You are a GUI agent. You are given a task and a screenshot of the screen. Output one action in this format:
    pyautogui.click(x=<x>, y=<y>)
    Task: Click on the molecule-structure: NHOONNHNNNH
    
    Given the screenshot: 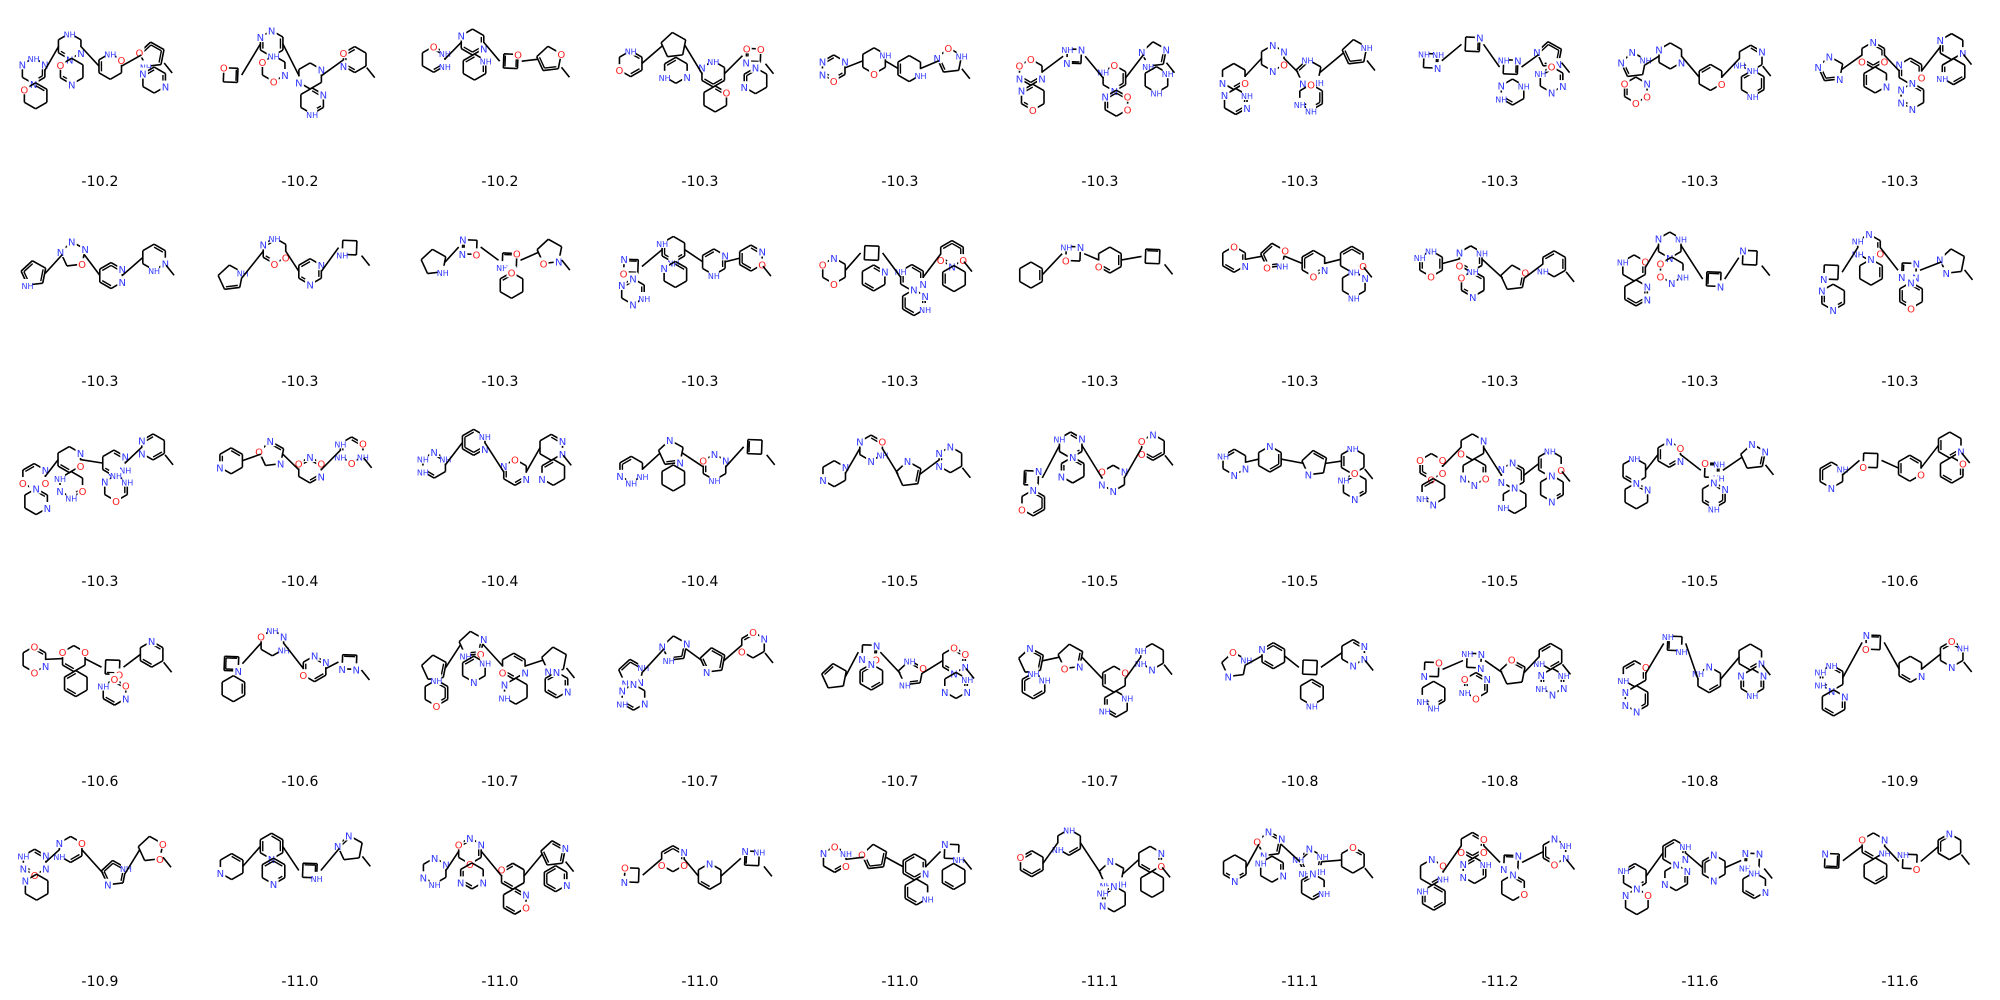 What is the action you would take?
    pyautogui.click(x=300, y=275)
    